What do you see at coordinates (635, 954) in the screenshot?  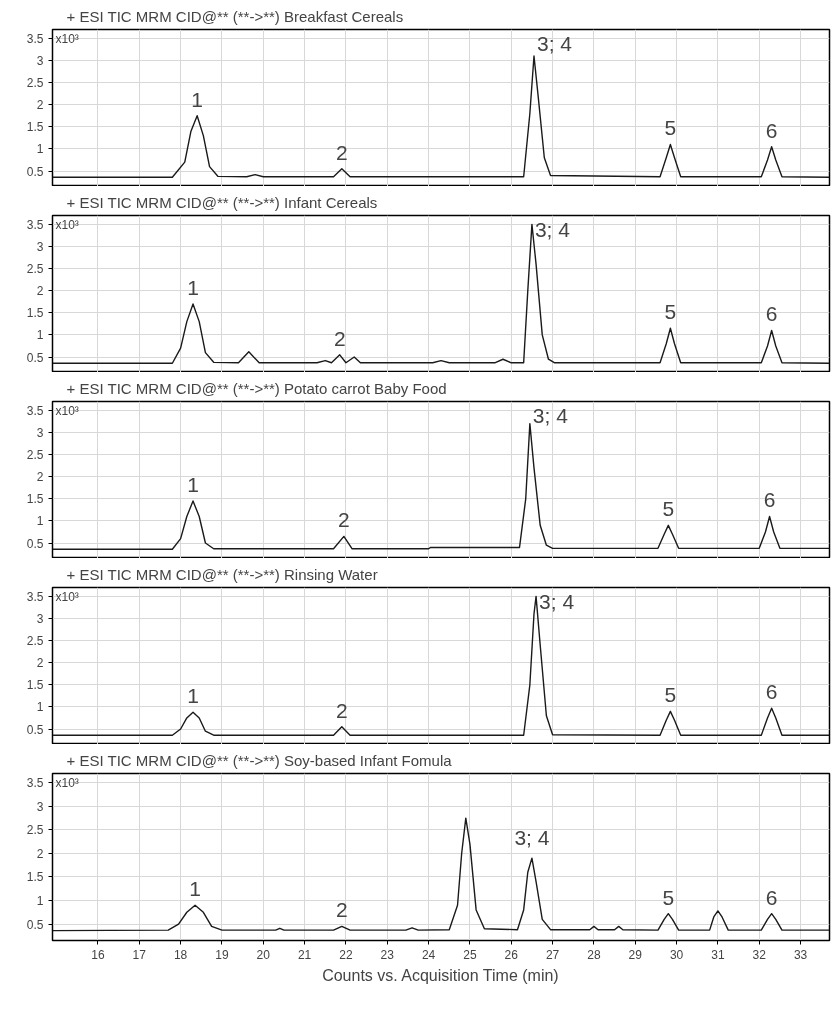 I see `x-tick-label: 29` at bounding box center [635, 954].